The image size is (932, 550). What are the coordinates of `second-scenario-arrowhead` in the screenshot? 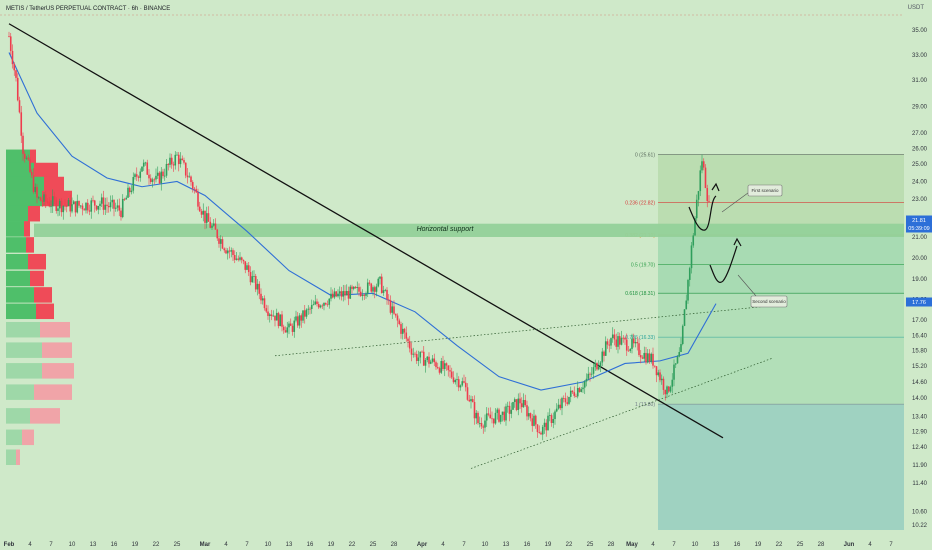 It's located at (737, 242).